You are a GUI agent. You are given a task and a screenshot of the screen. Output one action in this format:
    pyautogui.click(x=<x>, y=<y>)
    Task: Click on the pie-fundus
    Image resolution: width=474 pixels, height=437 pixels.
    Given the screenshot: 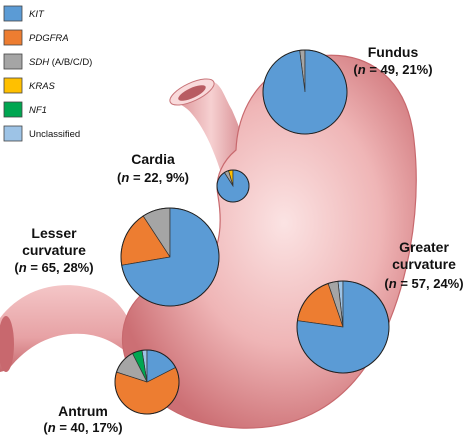 What is the action you would take?
    pyautogui.click(x=305, y=92)
    